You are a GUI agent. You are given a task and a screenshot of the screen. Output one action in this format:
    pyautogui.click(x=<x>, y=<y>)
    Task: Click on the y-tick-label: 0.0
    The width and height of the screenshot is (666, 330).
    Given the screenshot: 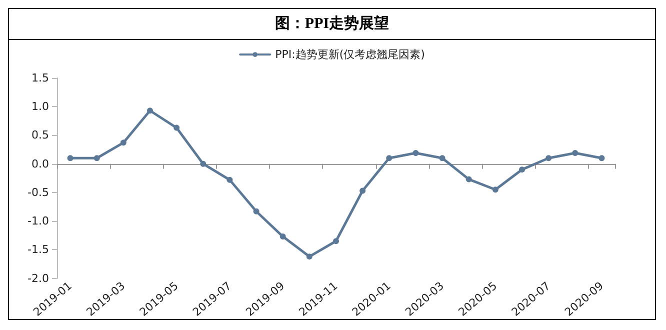 What is the action you would take?
    pyautogui.click(x=40, y=163)
    